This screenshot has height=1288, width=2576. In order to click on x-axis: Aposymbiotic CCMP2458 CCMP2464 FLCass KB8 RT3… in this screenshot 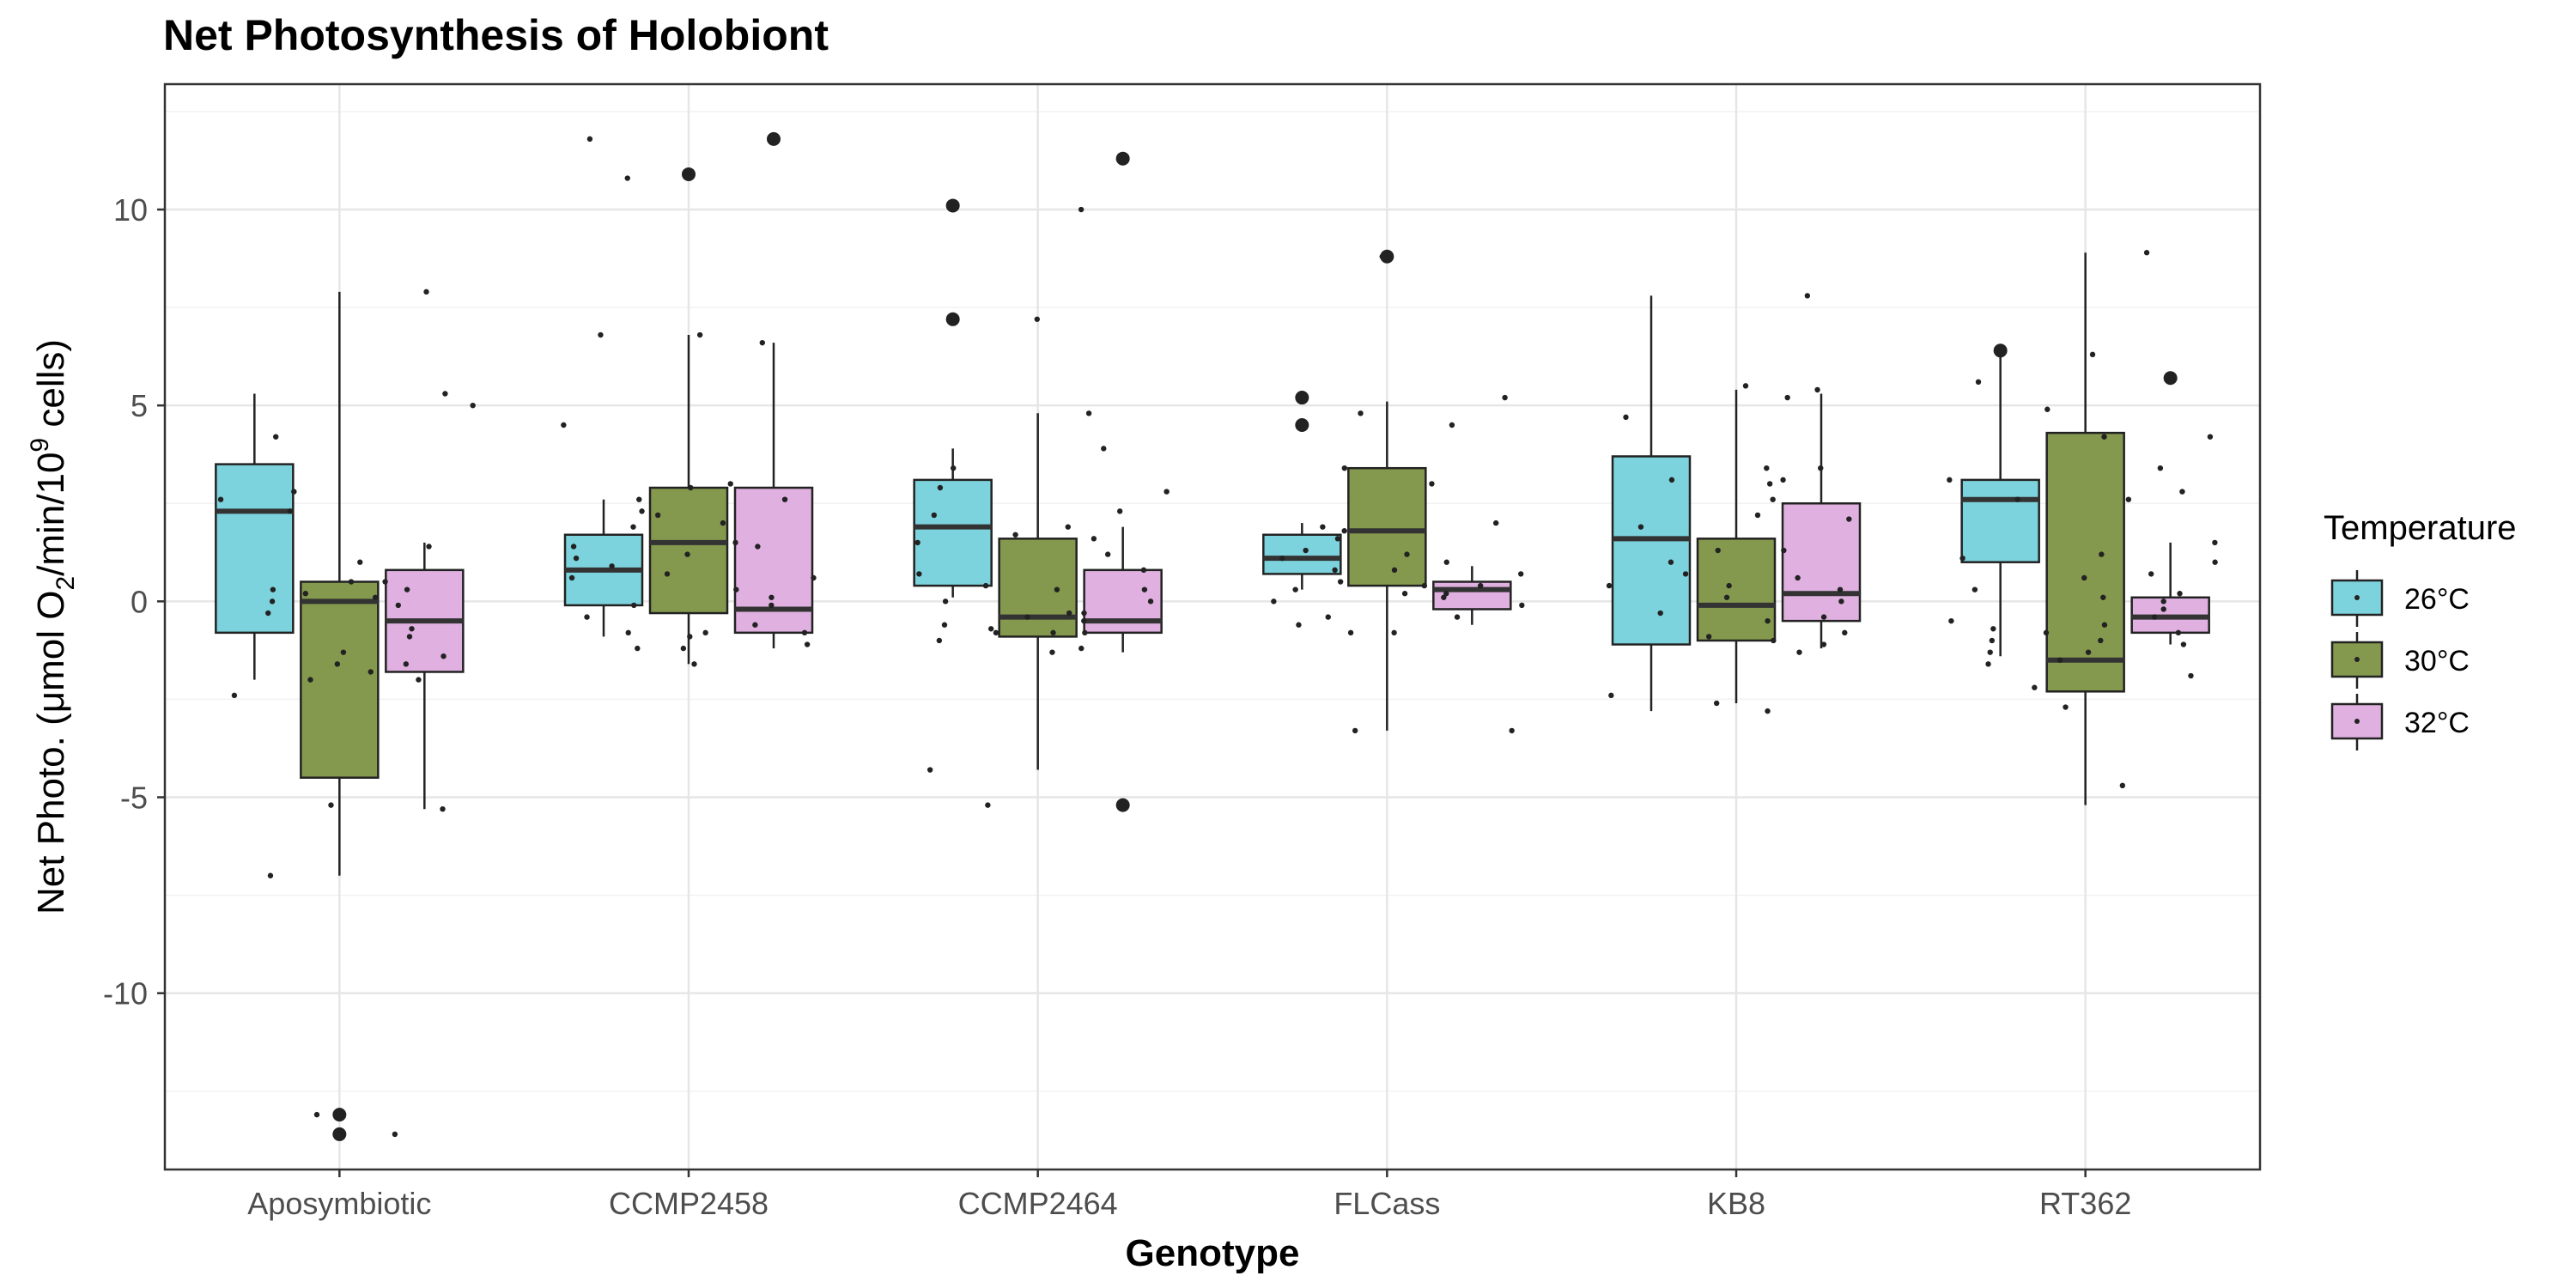, I will do `click(1189, 1195)`.